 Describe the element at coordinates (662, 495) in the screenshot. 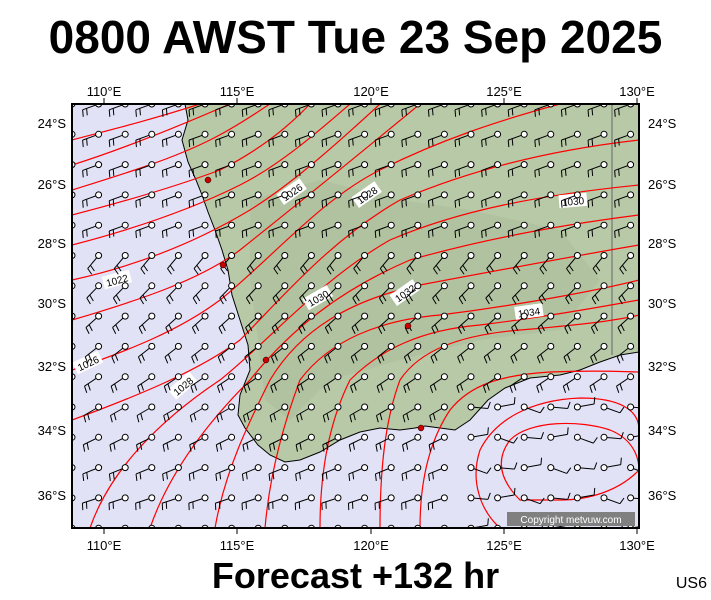

I see `axis-right-label: 36°S` at that location.